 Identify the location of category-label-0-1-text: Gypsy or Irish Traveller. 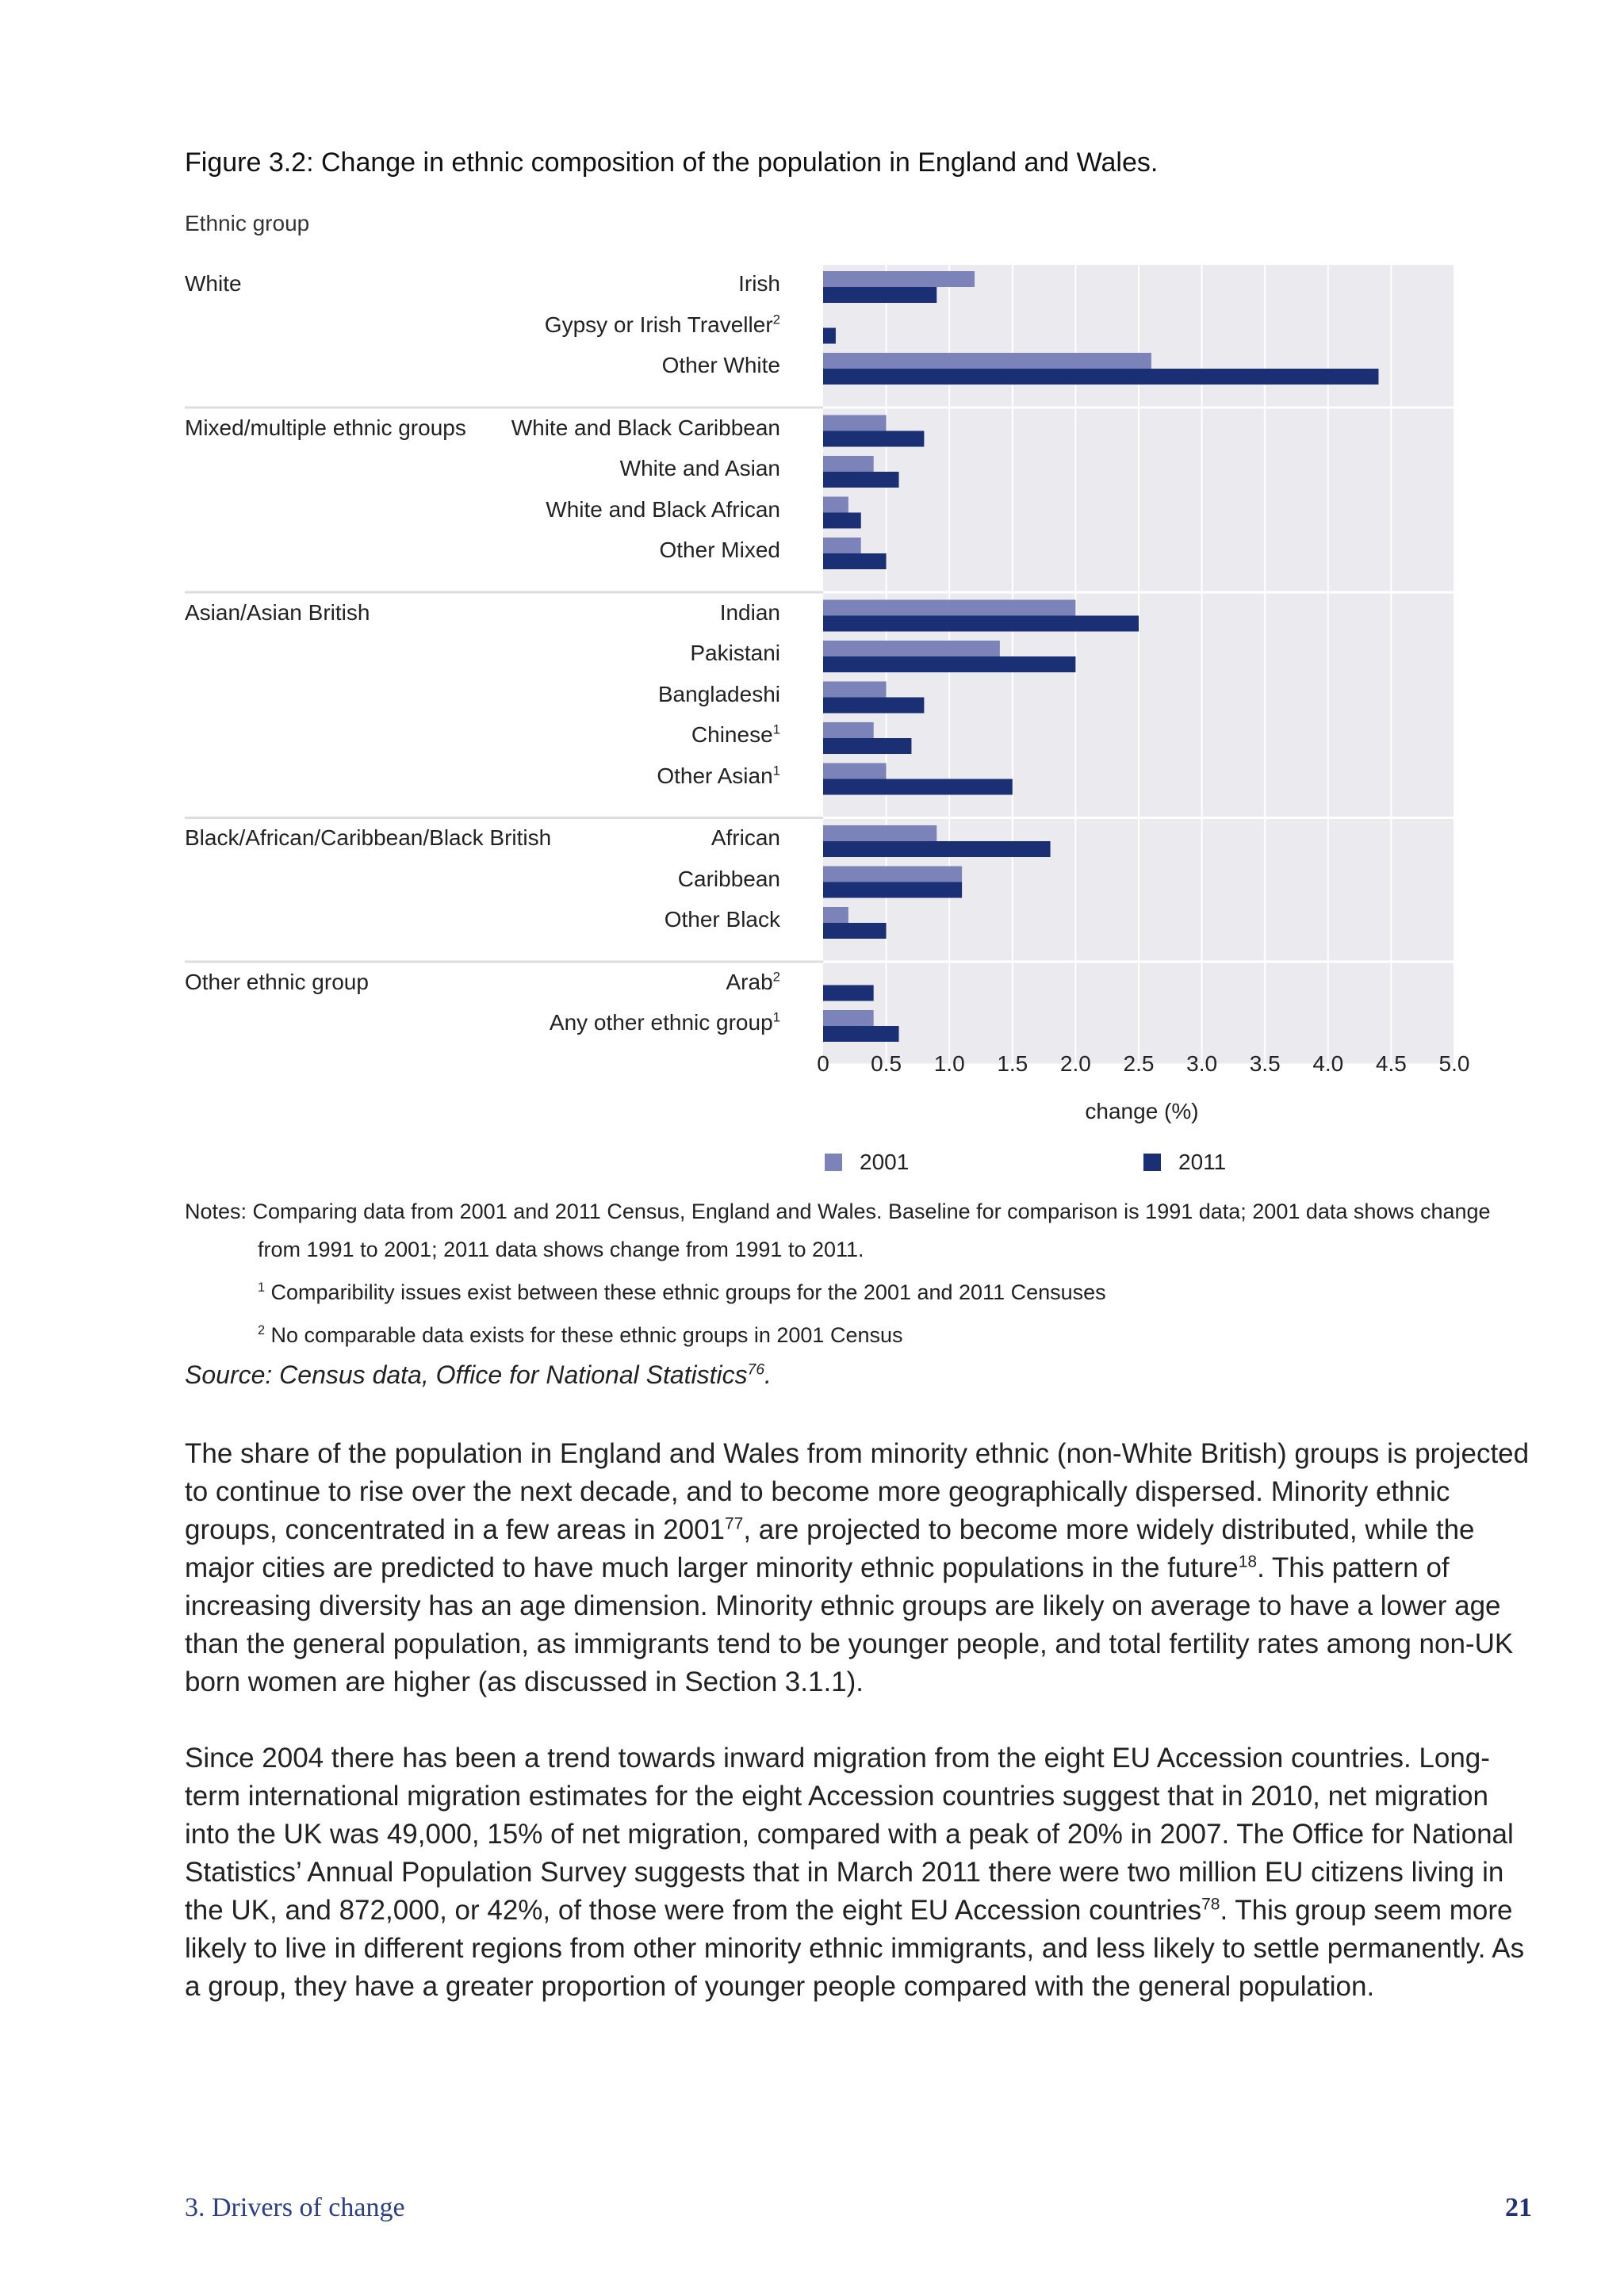
(658, 325).